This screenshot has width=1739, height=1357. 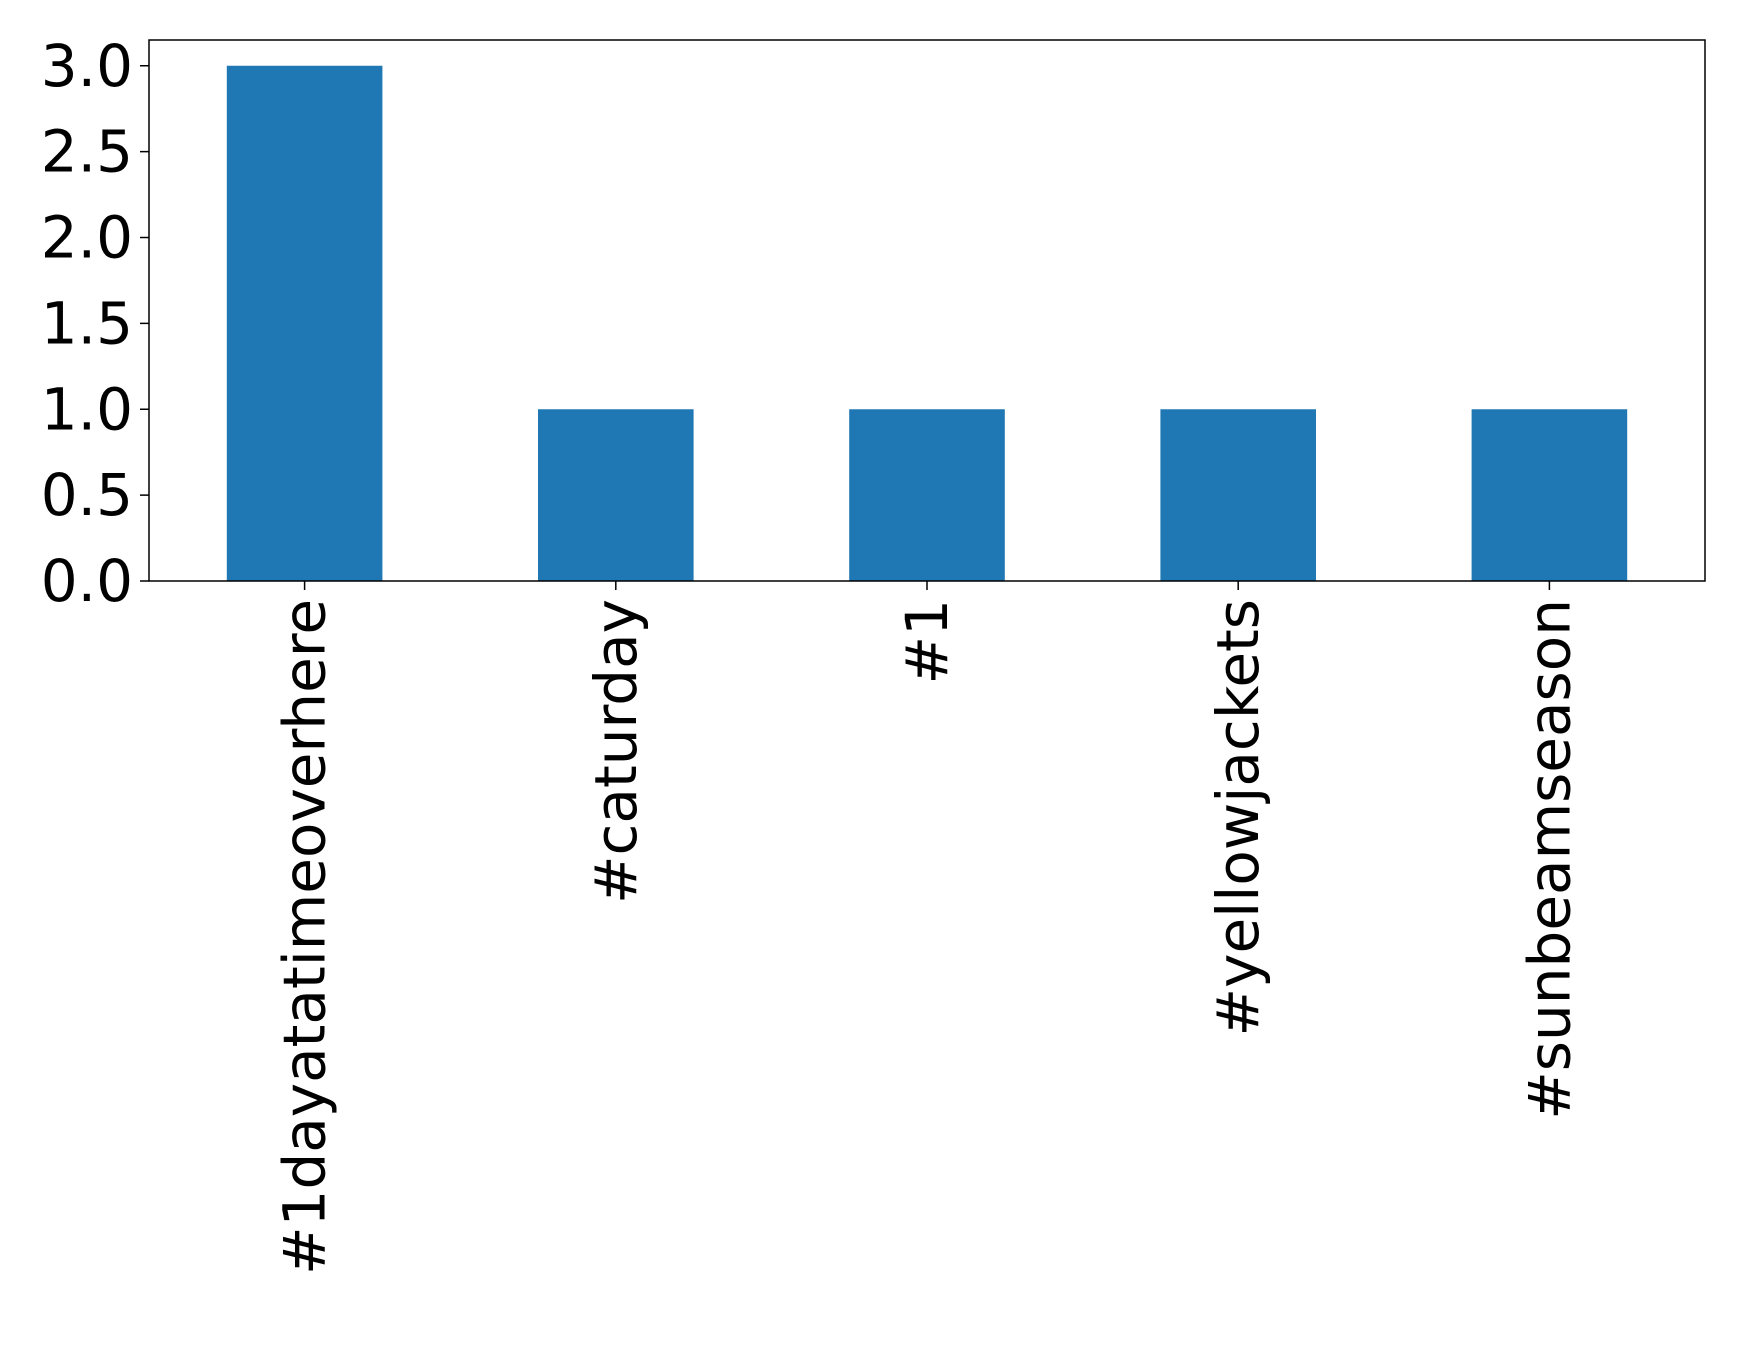 I want to click on y-tick-label: 0.5, so click(x=87, y=495).